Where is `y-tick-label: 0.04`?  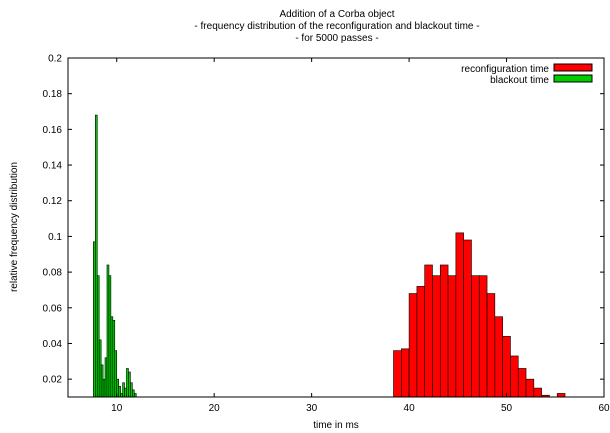
y-tick-label: 0.04 is located at coordinates (53, 344).